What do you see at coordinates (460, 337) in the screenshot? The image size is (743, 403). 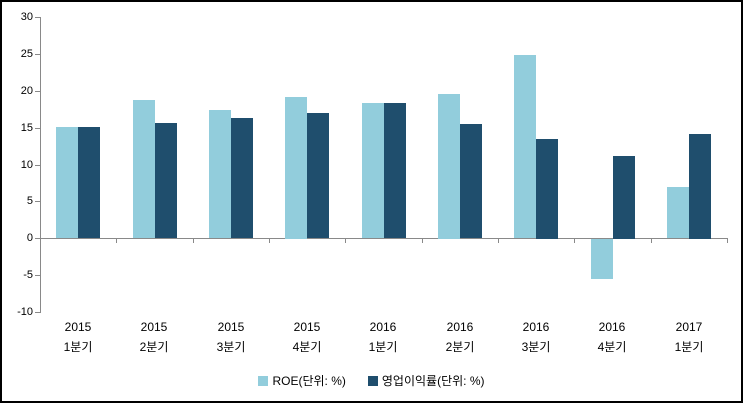 I see `x-category-label: 2016 2분기` at bounding box center [460, 337].